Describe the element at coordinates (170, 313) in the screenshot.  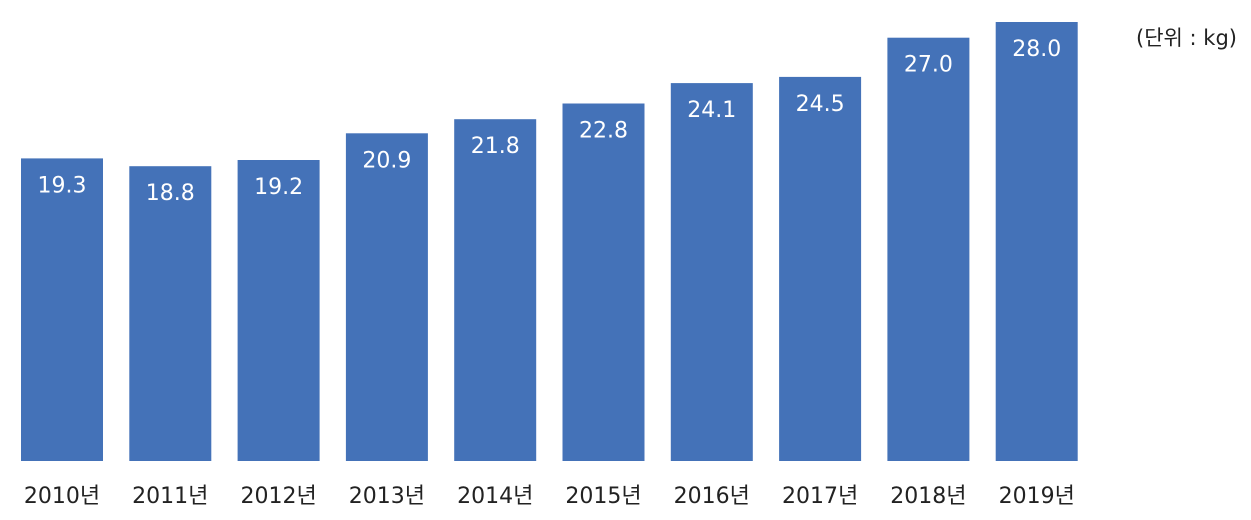
I see `bar-2011년` at that location.